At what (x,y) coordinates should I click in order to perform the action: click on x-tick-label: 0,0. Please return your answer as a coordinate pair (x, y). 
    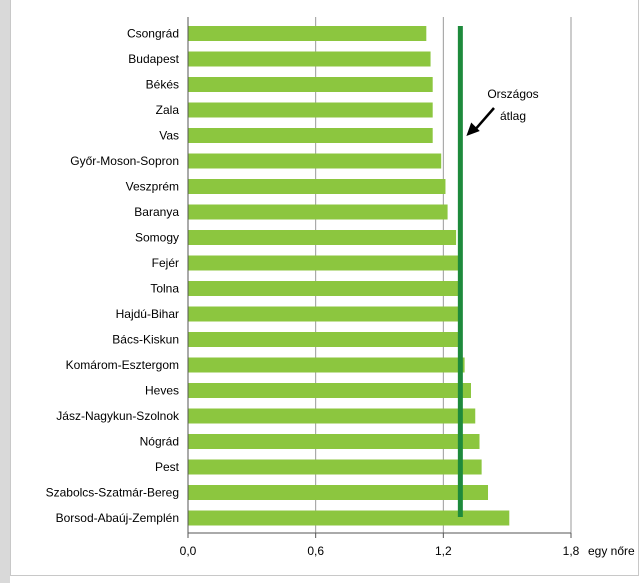
    Looking at the image, I should click on (188, 551).